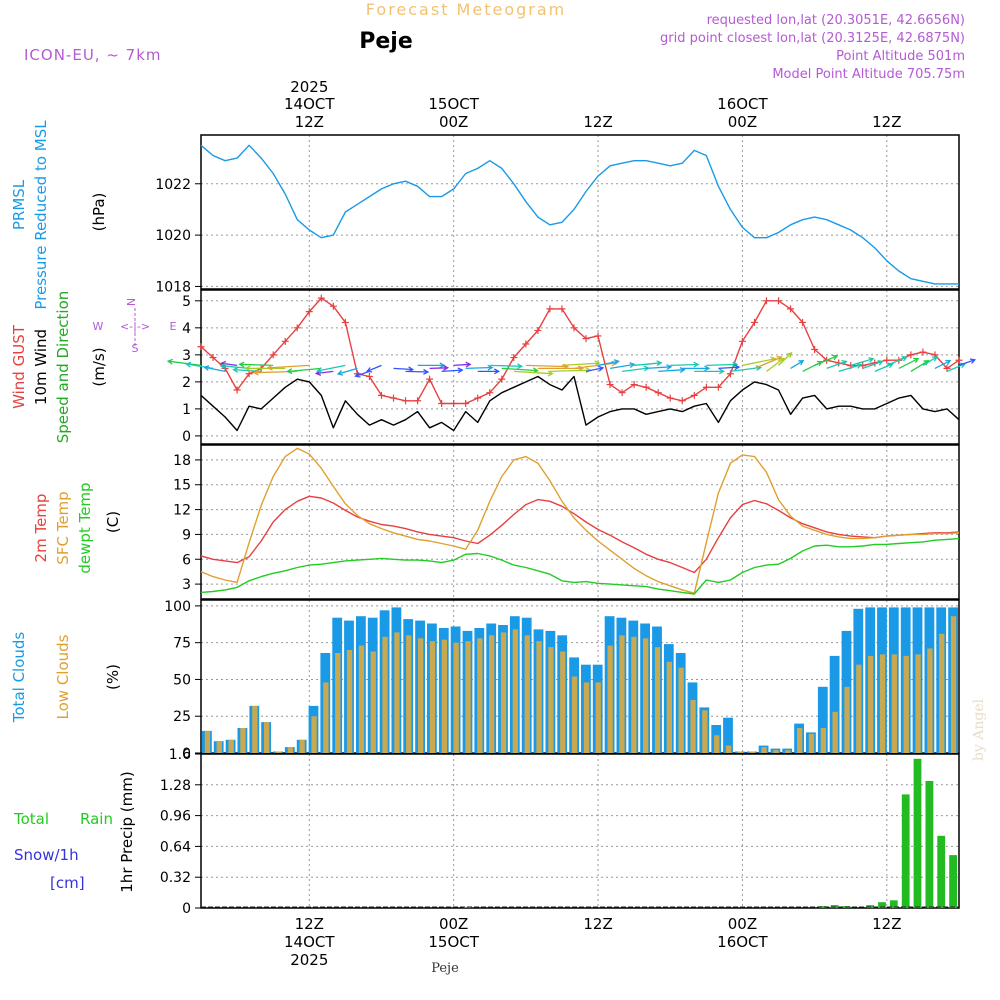 This screenshot has height=1000, width=1000. What do you see at coordinates (67, 883) in the screenshot?
I see `precip-cm-label: [cm]` at bounding box center [67, 883].